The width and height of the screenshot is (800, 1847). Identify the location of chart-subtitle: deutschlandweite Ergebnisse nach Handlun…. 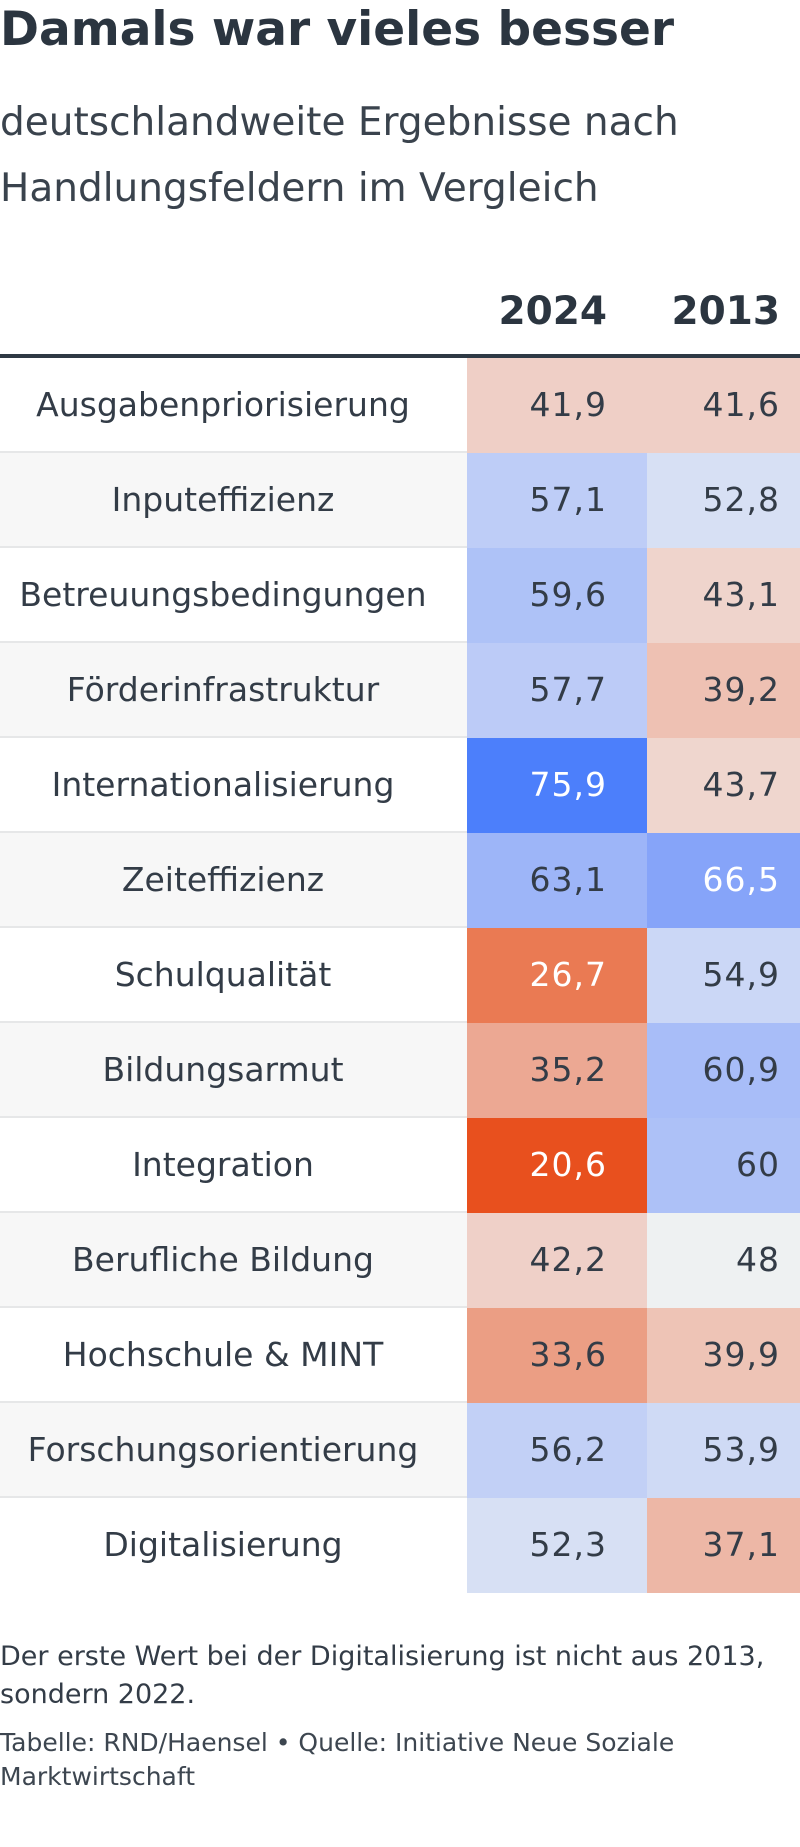
(339, 155).